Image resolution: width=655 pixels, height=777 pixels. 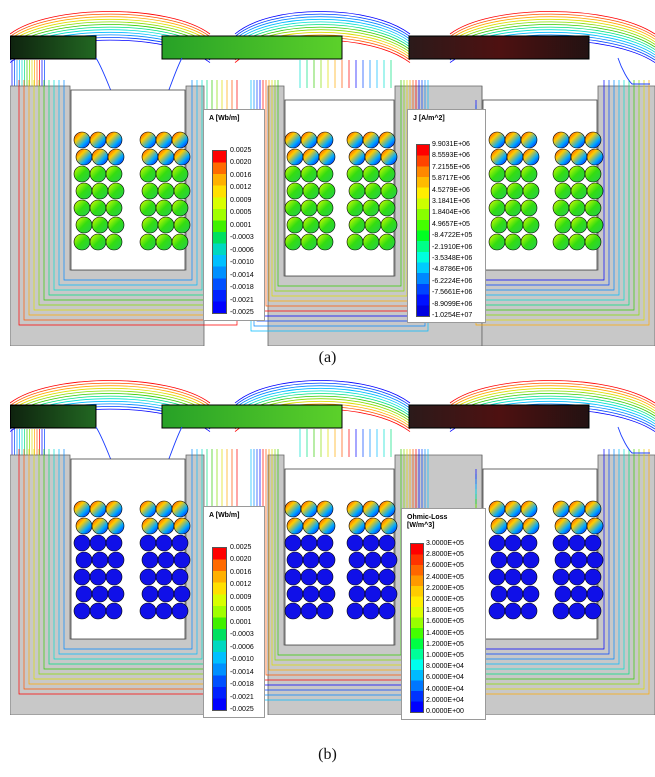 I want to click on legend-tick-label: -0.0010, so click(x=242, y=660).